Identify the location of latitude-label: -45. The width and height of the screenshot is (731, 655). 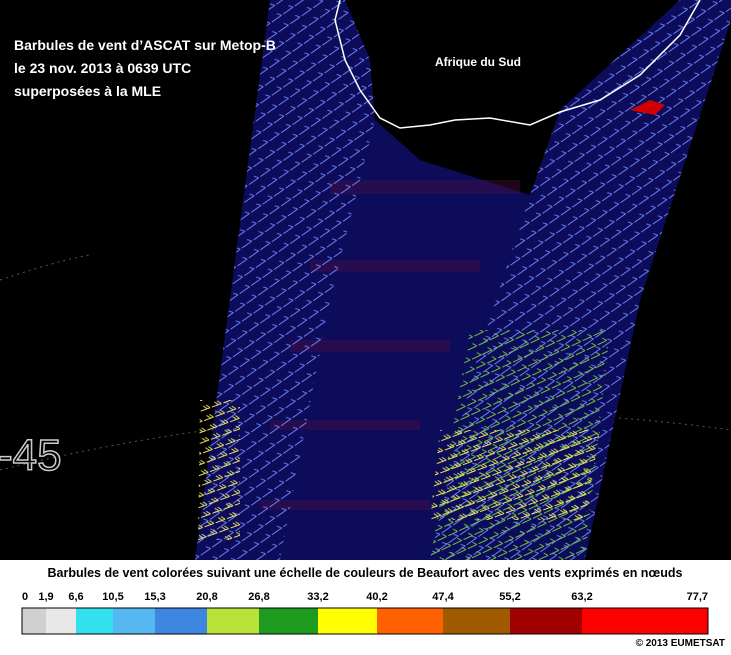
(31, 455).